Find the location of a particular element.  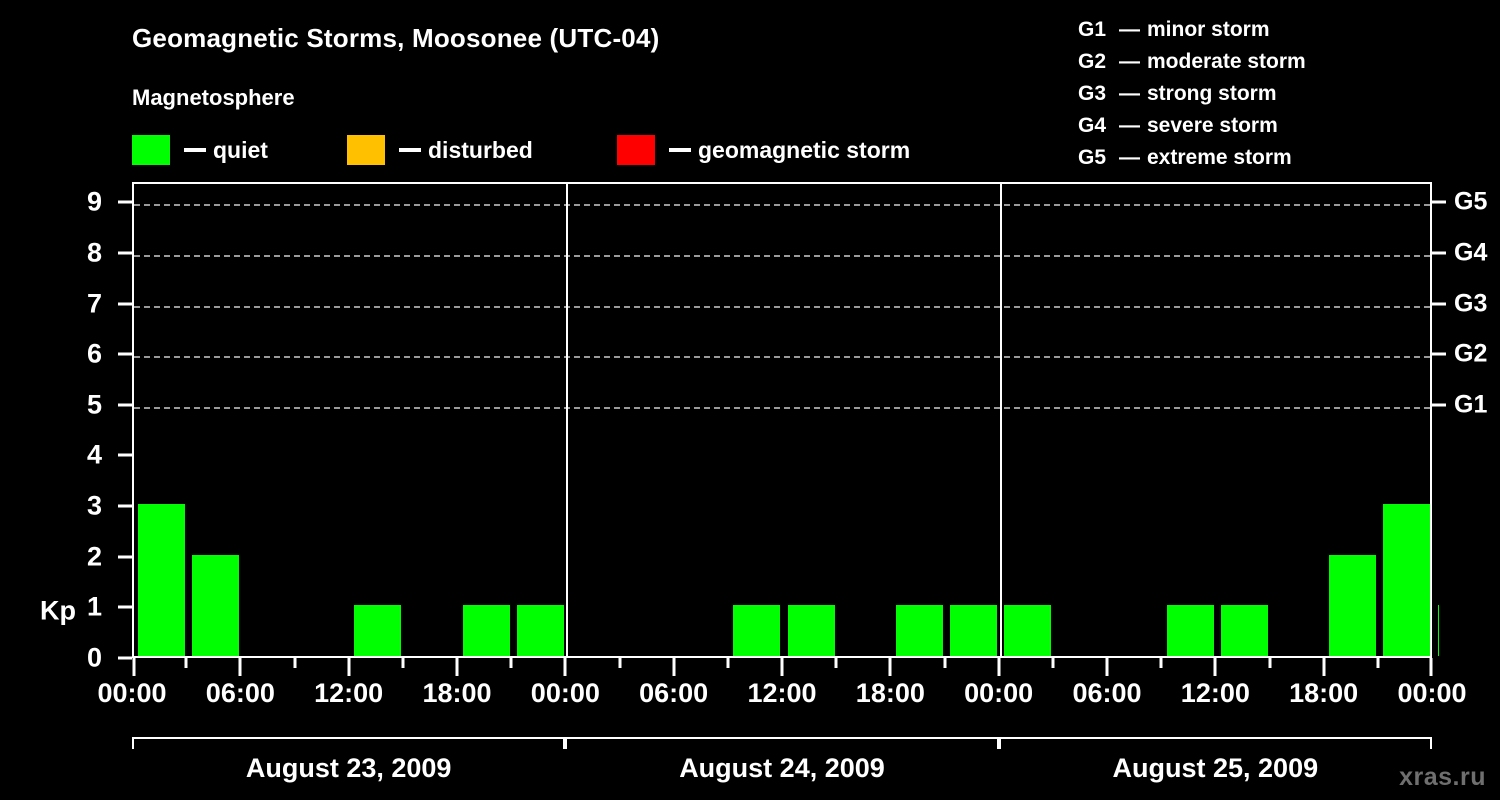

legend-entry-disturbed: disturbed is located at coordinates (440, 150).